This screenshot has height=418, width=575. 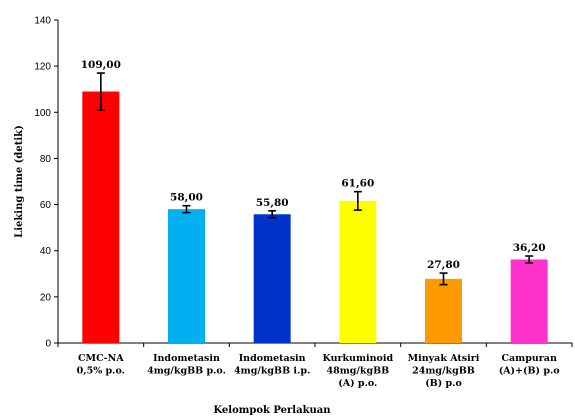 What do you see at coordinates (315, 345) in the screenshot?
I see `x-axis` at bounding box center [315, 345].